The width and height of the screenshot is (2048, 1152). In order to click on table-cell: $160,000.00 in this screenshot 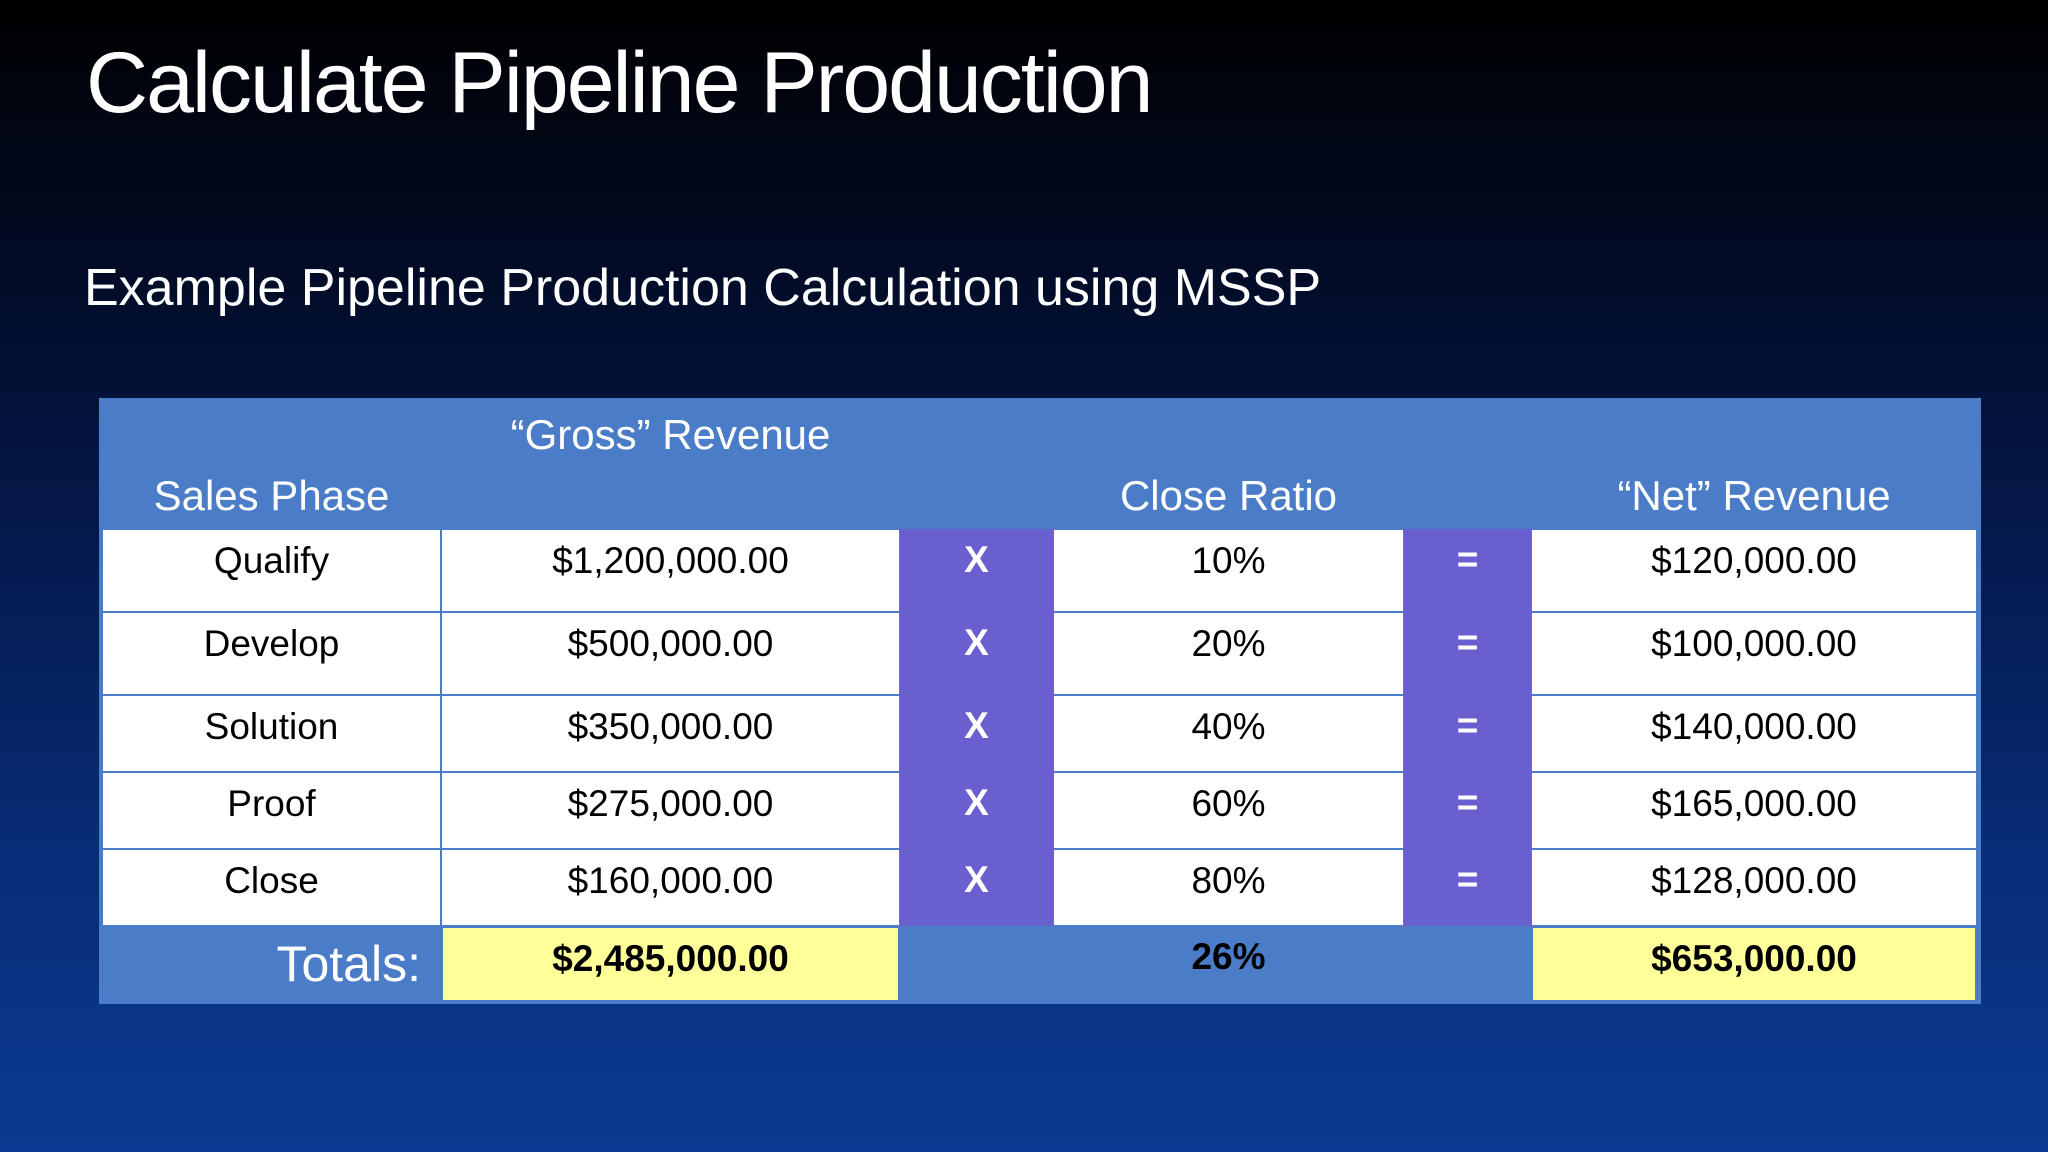, I will do `click(670, 887)`.